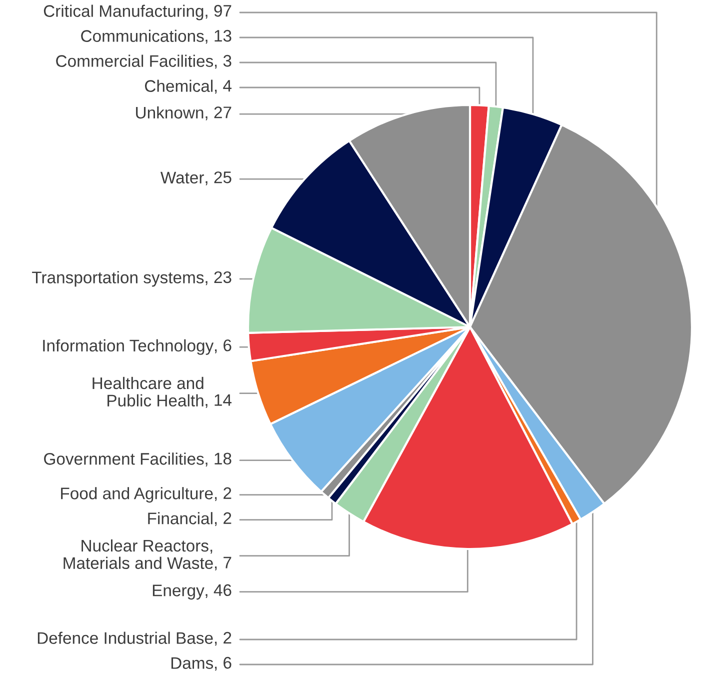 This screenshot has height=675, width=703. I want to click on data-label: , 97, so click(219, 11).